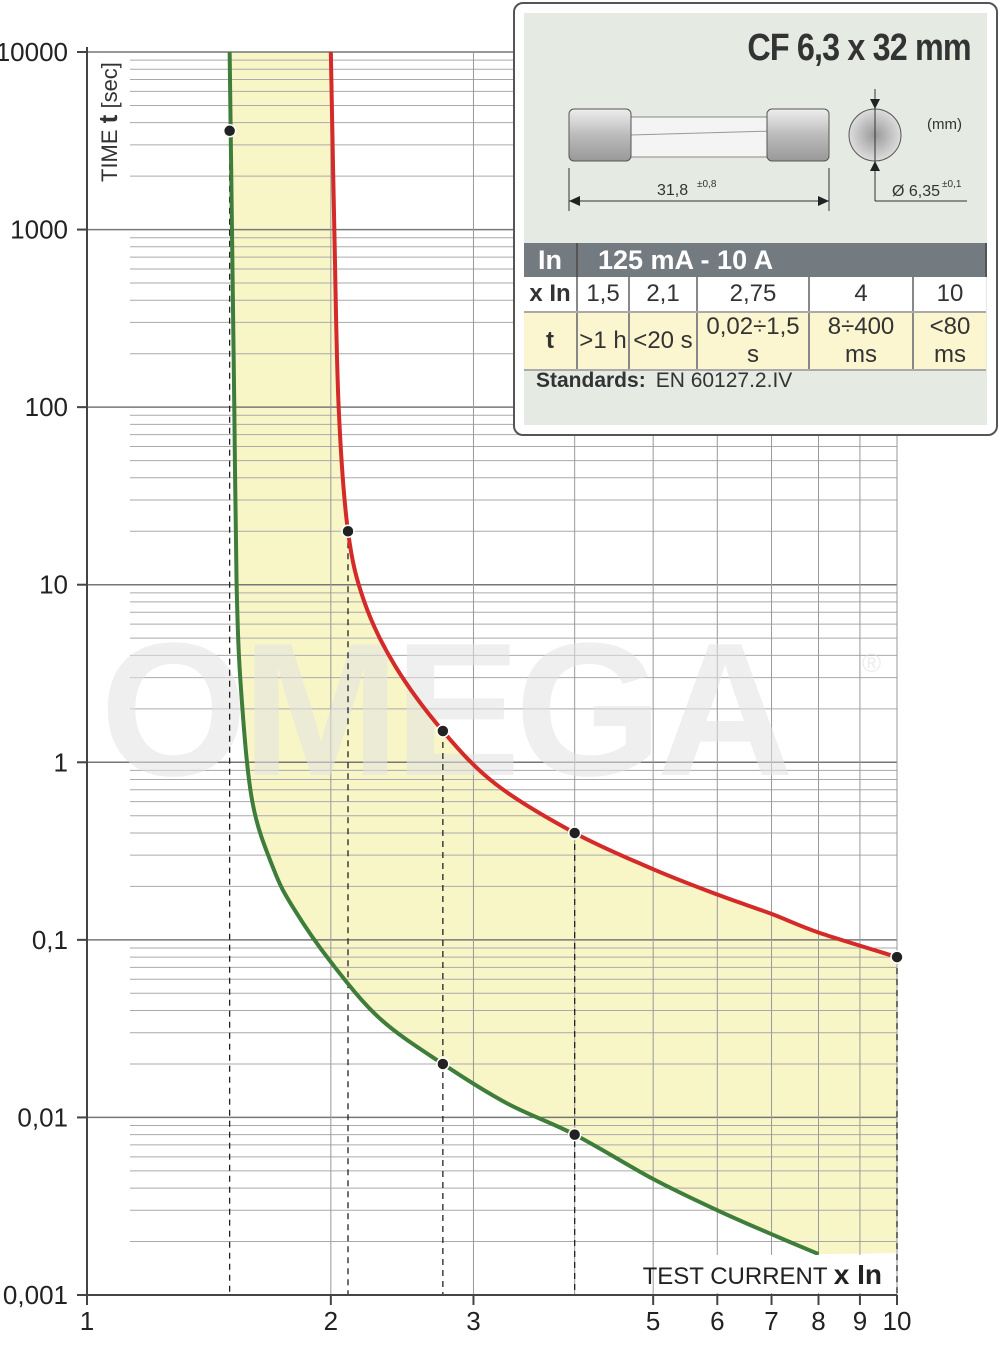 The width and height of the screenshot is (1000, 1370). Describe the element at coordinates (35, 1295) in the screenshot. I see `y-tick-label: 0,001` at that location.